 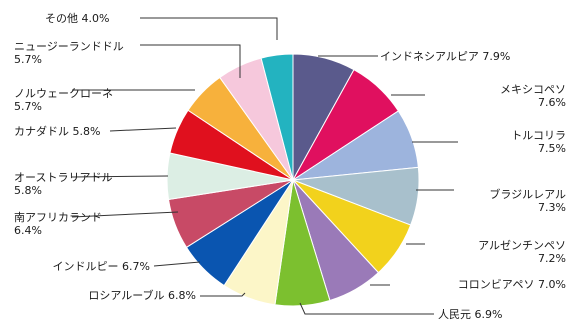 What do you see at coordinates (77, 18) in the screenshot?
I see `slice-label: その他 4.0%` at bounding box center [77, 18].